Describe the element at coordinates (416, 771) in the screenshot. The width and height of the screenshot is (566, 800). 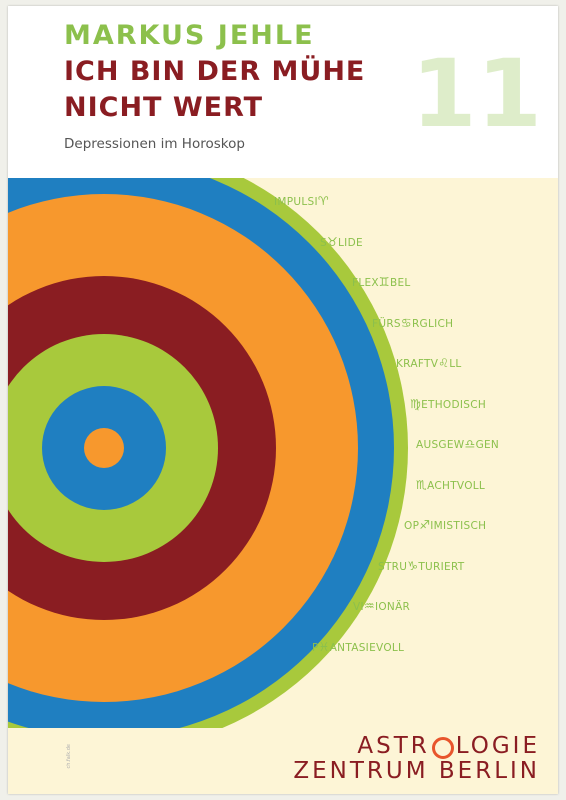
I see `publisher-line-2: ZENTRUM BERLIN` at that location.